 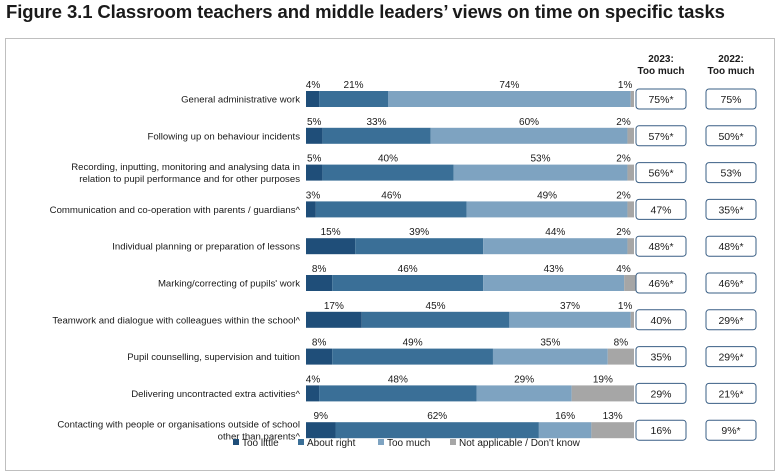 What do you see at coordinates (660, 358) in the screenshot?
I see `too-much-value: 35%` at bounding box center [660, 358].